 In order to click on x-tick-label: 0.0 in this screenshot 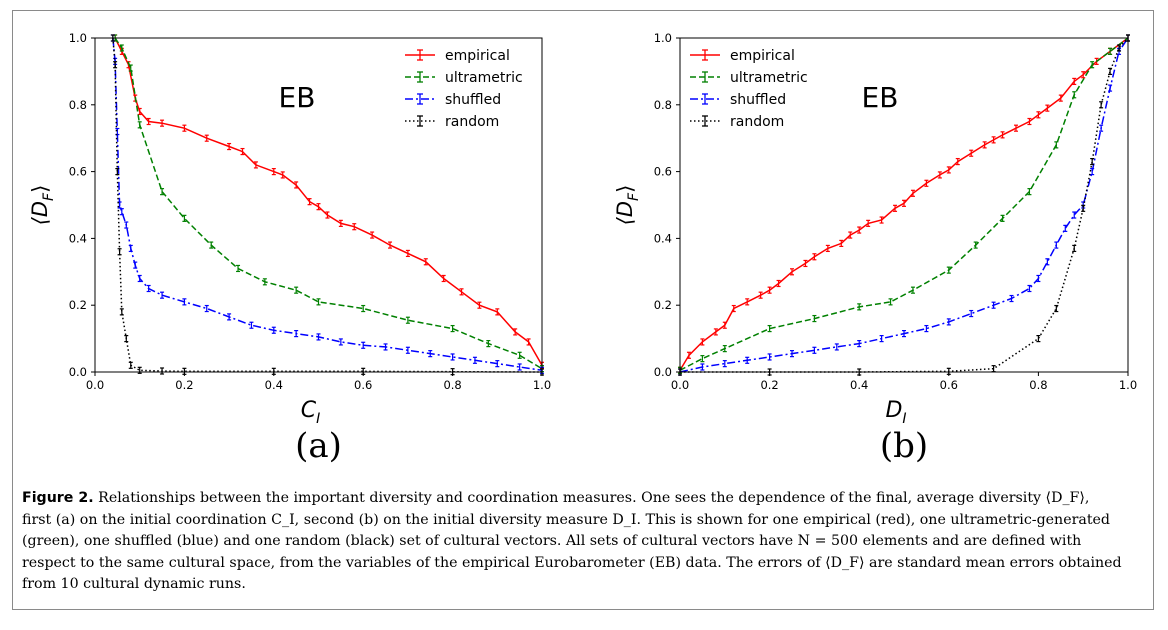, I will do `click(95, 385)`.